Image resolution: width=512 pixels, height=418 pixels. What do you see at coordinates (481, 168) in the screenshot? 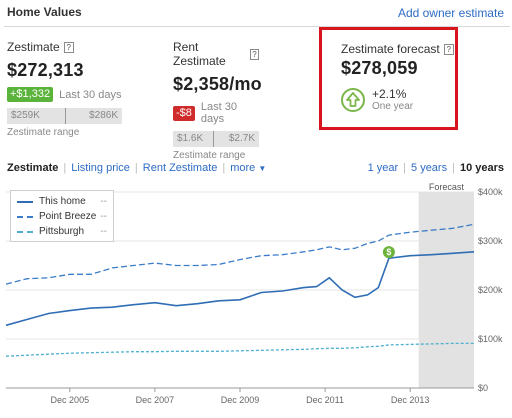
I see `range-10-years: 10 years` at bounding box center [481, 168].